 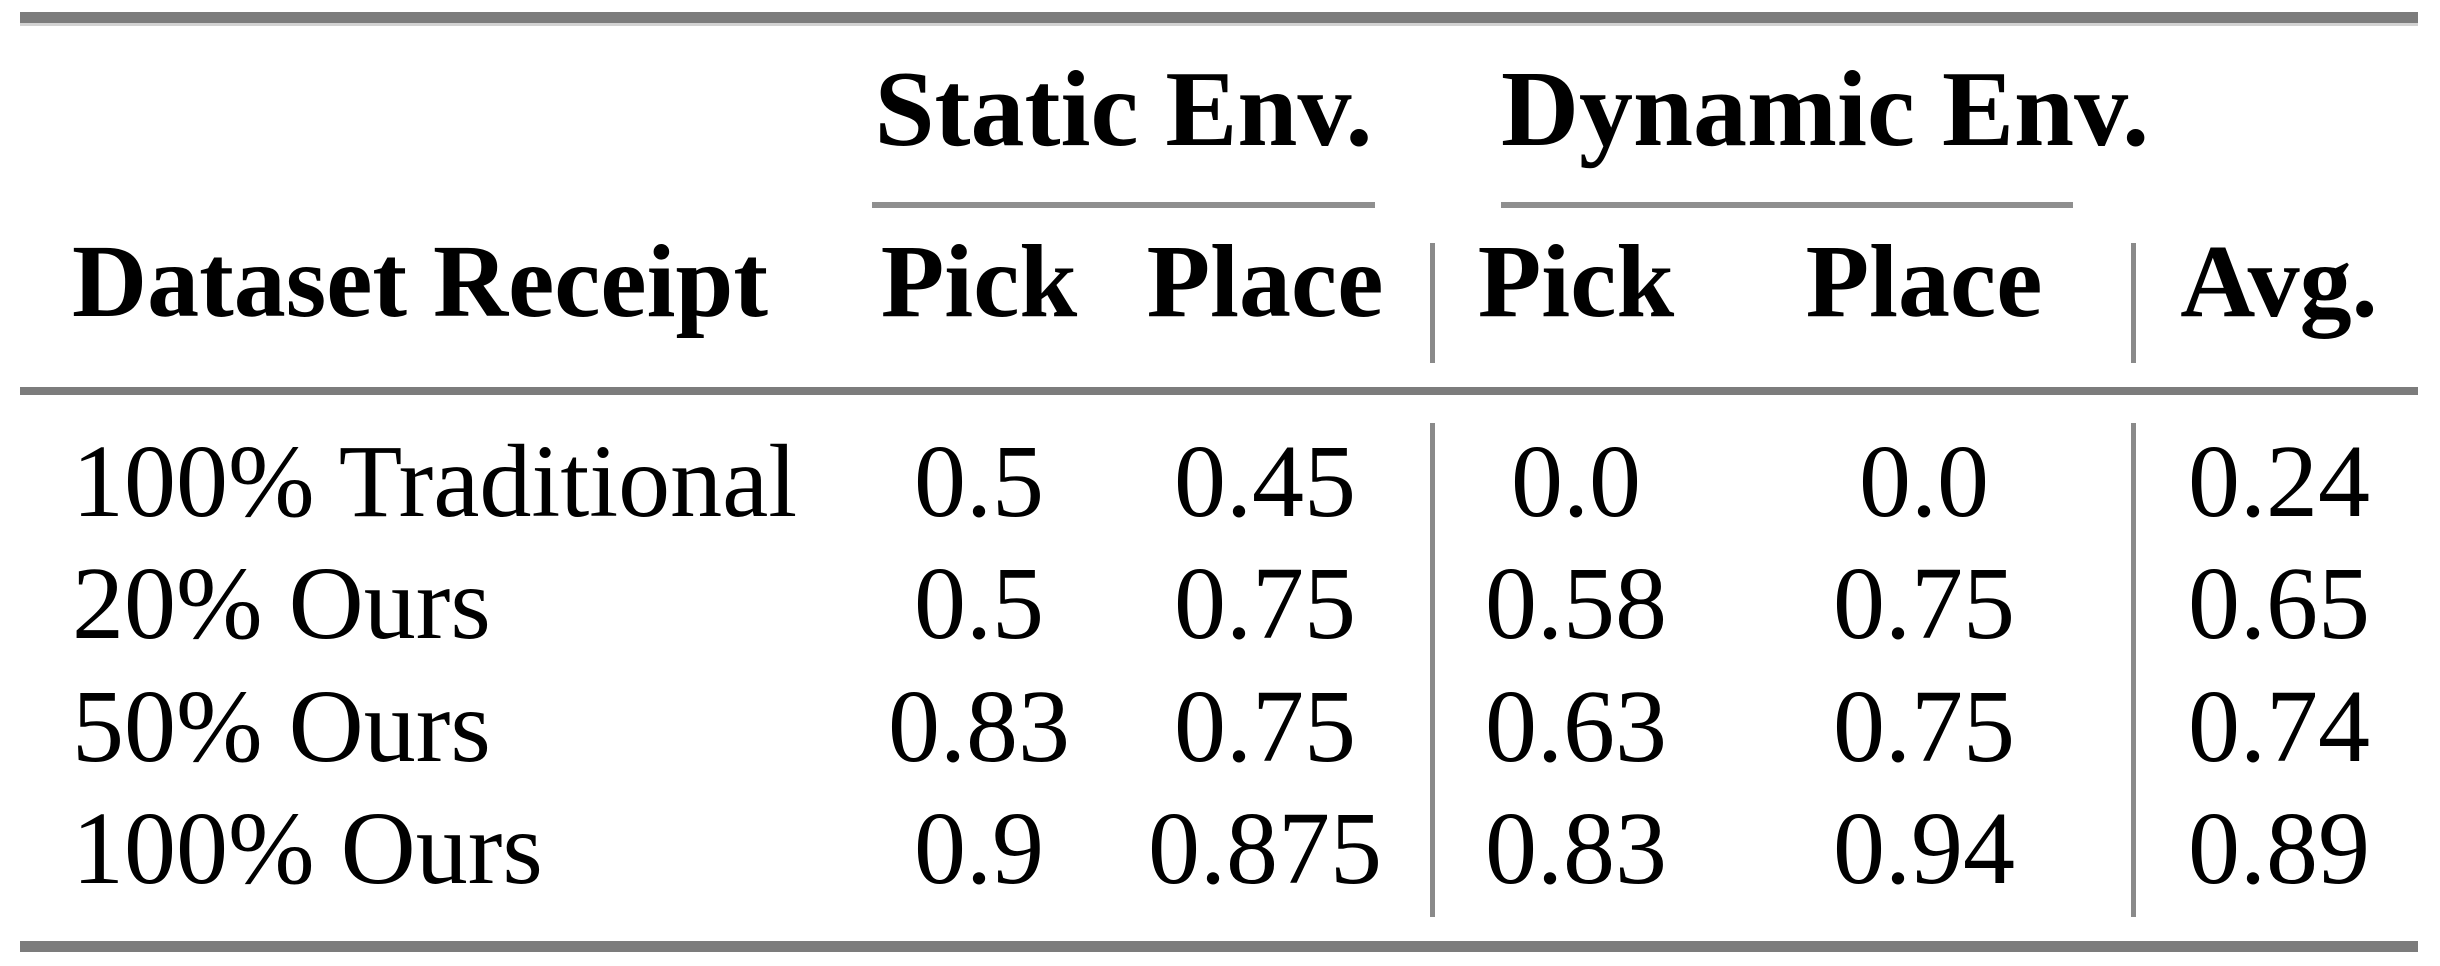 I want to click on cell-dynamic-pick: 0.63, so click(x=1576, y=726).